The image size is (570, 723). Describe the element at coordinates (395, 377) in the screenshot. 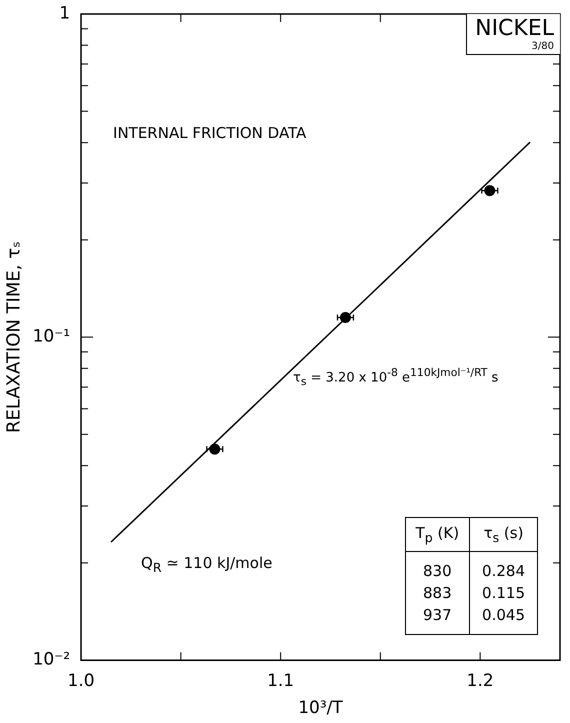

I see `annotation: τ$_{s}$ = 3.20 x 10$^{-8}$ e$^{110kJmol⁻¹/RT}$ s` at that location.